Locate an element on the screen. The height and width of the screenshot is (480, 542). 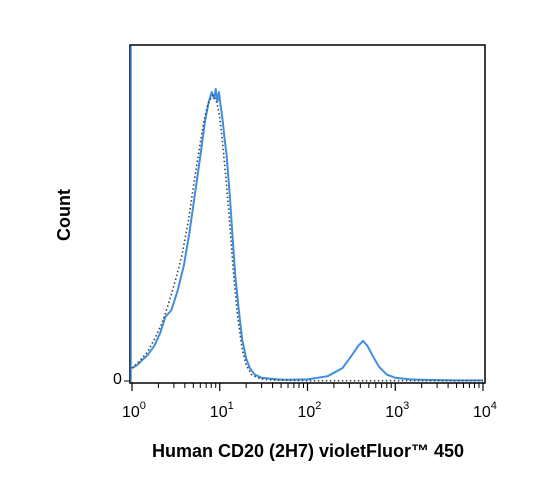
x-tick-label: 10⁴ is located at coordinates (485, 410).